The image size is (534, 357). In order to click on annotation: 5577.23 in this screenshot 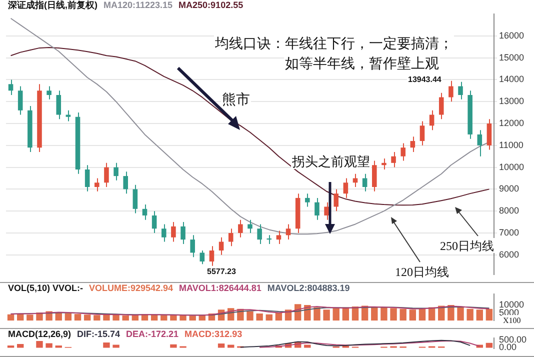, I will do `click(221, 271)`.